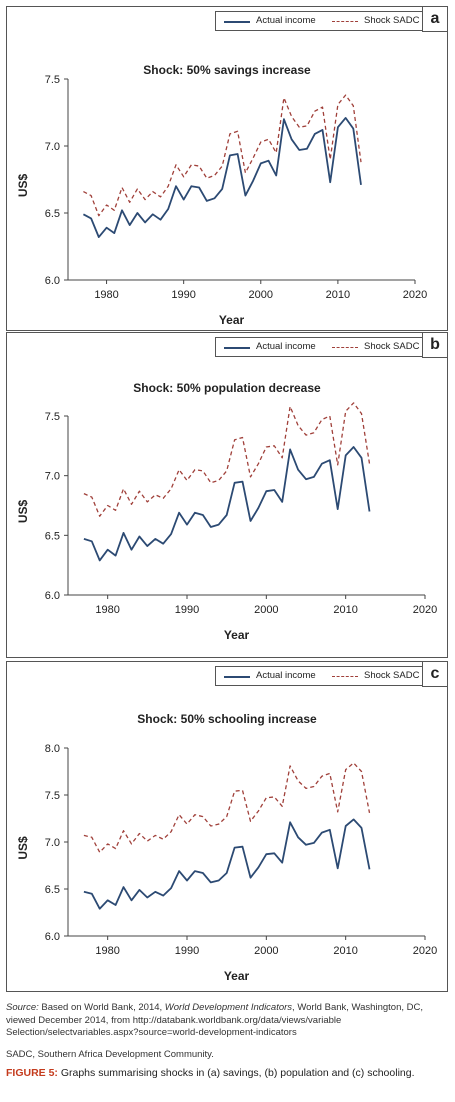 The image size is (455, 1102). I want to click on chart-title-c: Shock: 50% schooling increase, so click(227, 719).